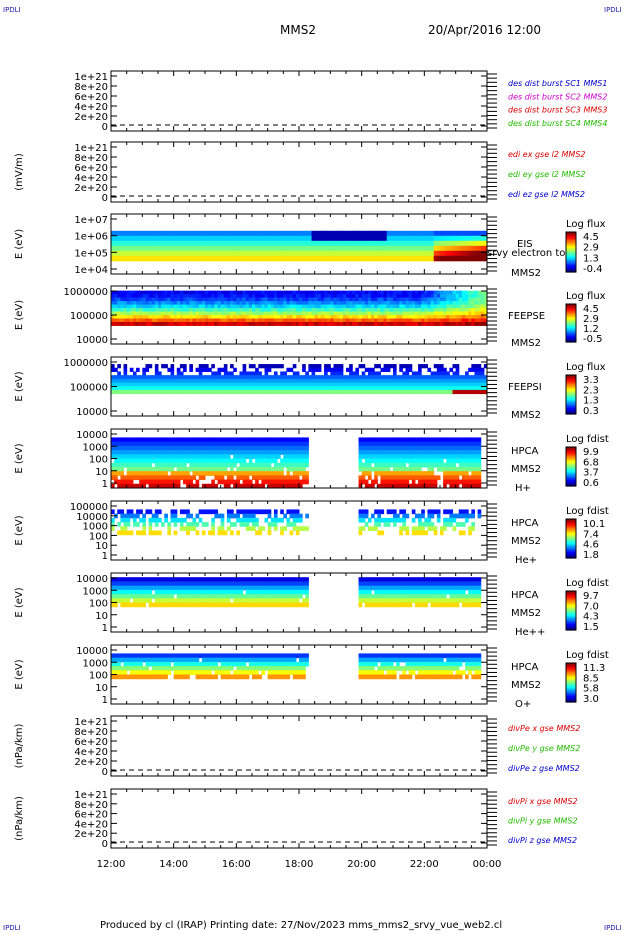 The height and width of the screenshot is (934, 630). What do you see at coordinates (525, 523) in the screenshot?
I see `instrument-label: HPCA` at bounding box center [525, 523].